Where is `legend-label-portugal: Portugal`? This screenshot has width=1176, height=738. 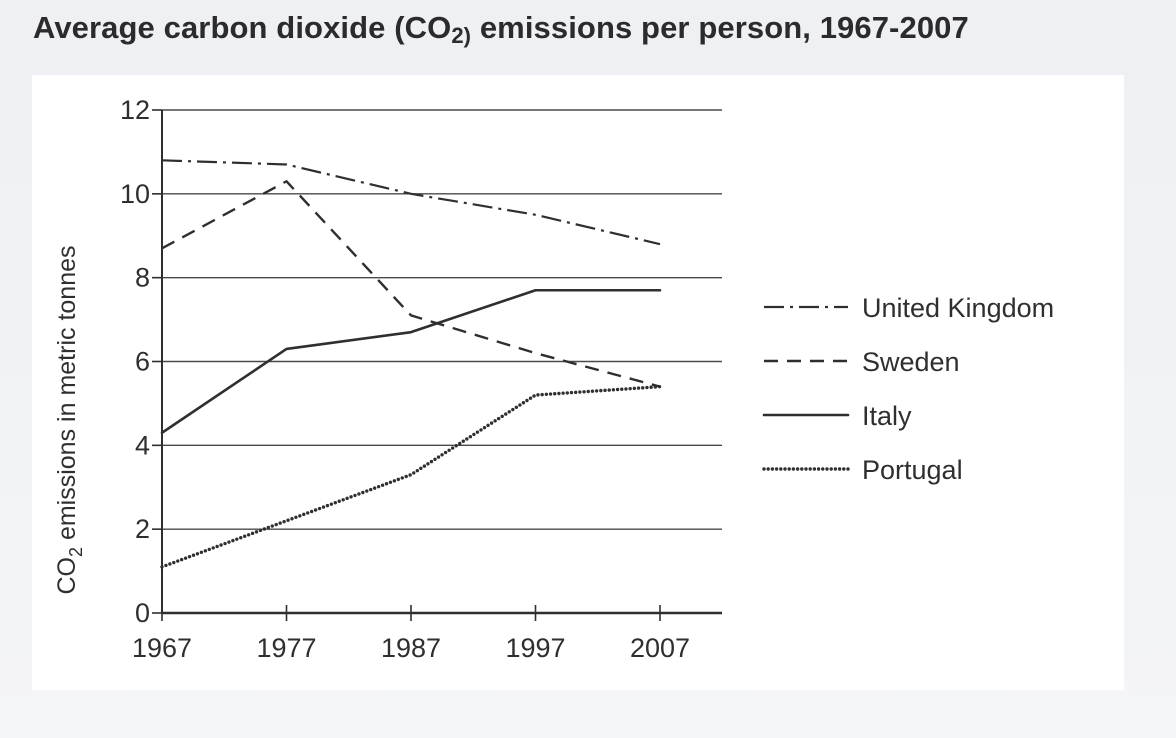
legend-label-portugal: Portugal is located at coordinates (912, 470).